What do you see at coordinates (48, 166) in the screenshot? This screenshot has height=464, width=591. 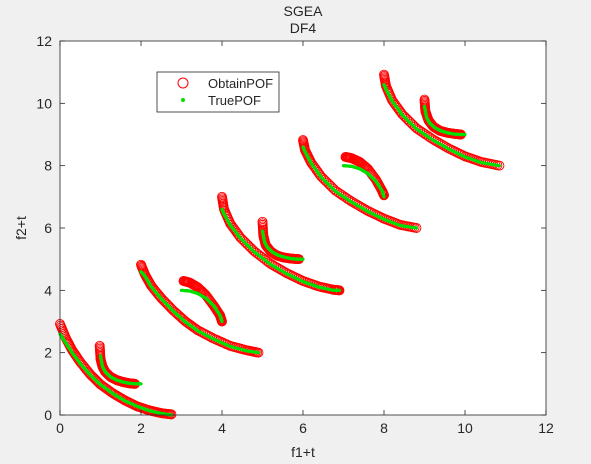 I see `y-tick-label: 8` at bounding box center [48, 166].